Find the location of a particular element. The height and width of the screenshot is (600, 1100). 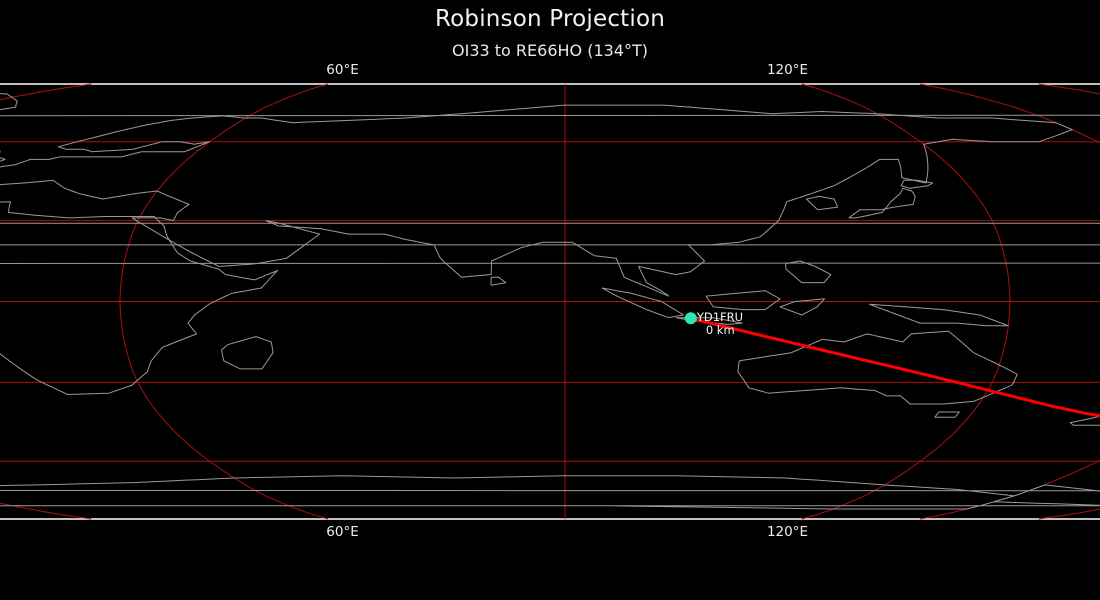

page-subtitle: OI33 to RE66HO (134°T) is located at coordinates (550, 50).